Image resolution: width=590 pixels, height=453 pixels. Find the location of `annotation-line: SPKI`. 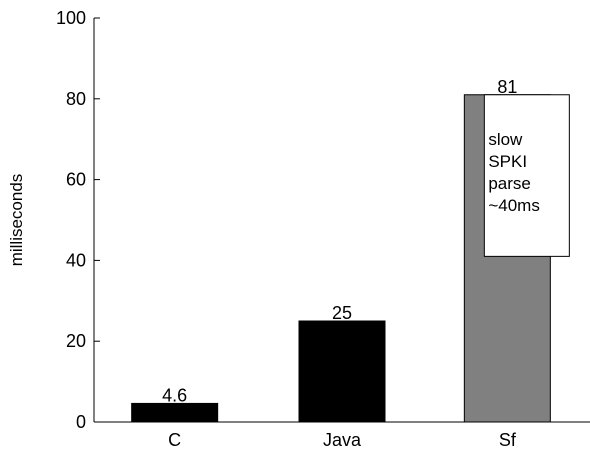

annotation-line: SPKI is located at coordinates (507, 161).